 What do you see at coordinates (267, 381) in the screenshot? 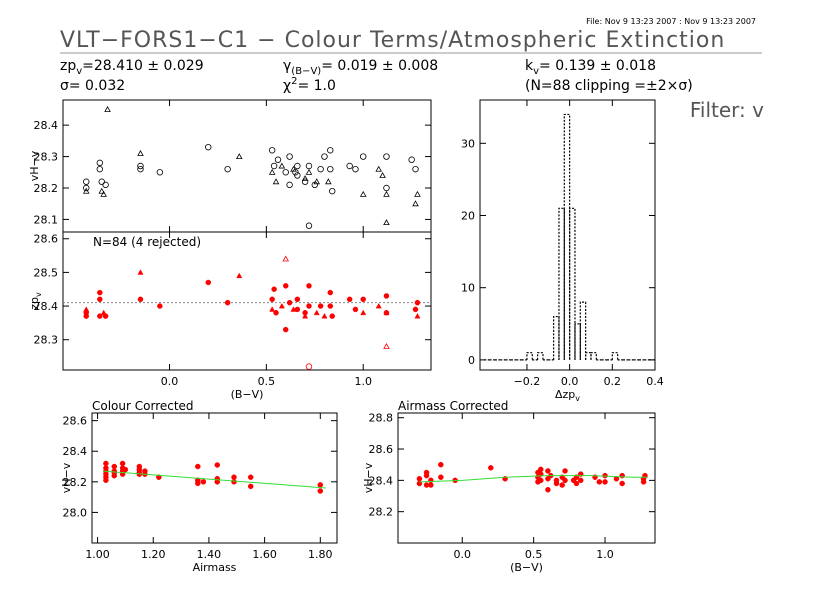
I see `x-tick-label: 0.5` at bounding box center [267, 381].